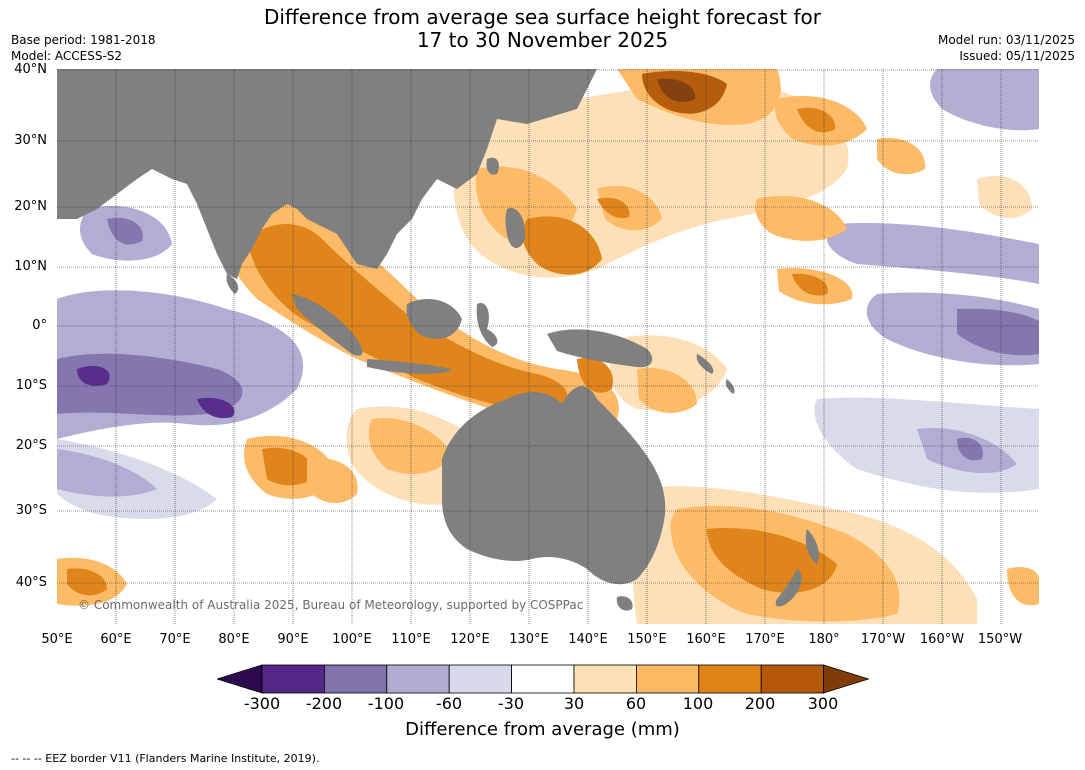 The image size is (1085, 770). Describe the element at coordinates (30, 266) in the screenshot. I see `lat-label-10n: 10°N` at that location.